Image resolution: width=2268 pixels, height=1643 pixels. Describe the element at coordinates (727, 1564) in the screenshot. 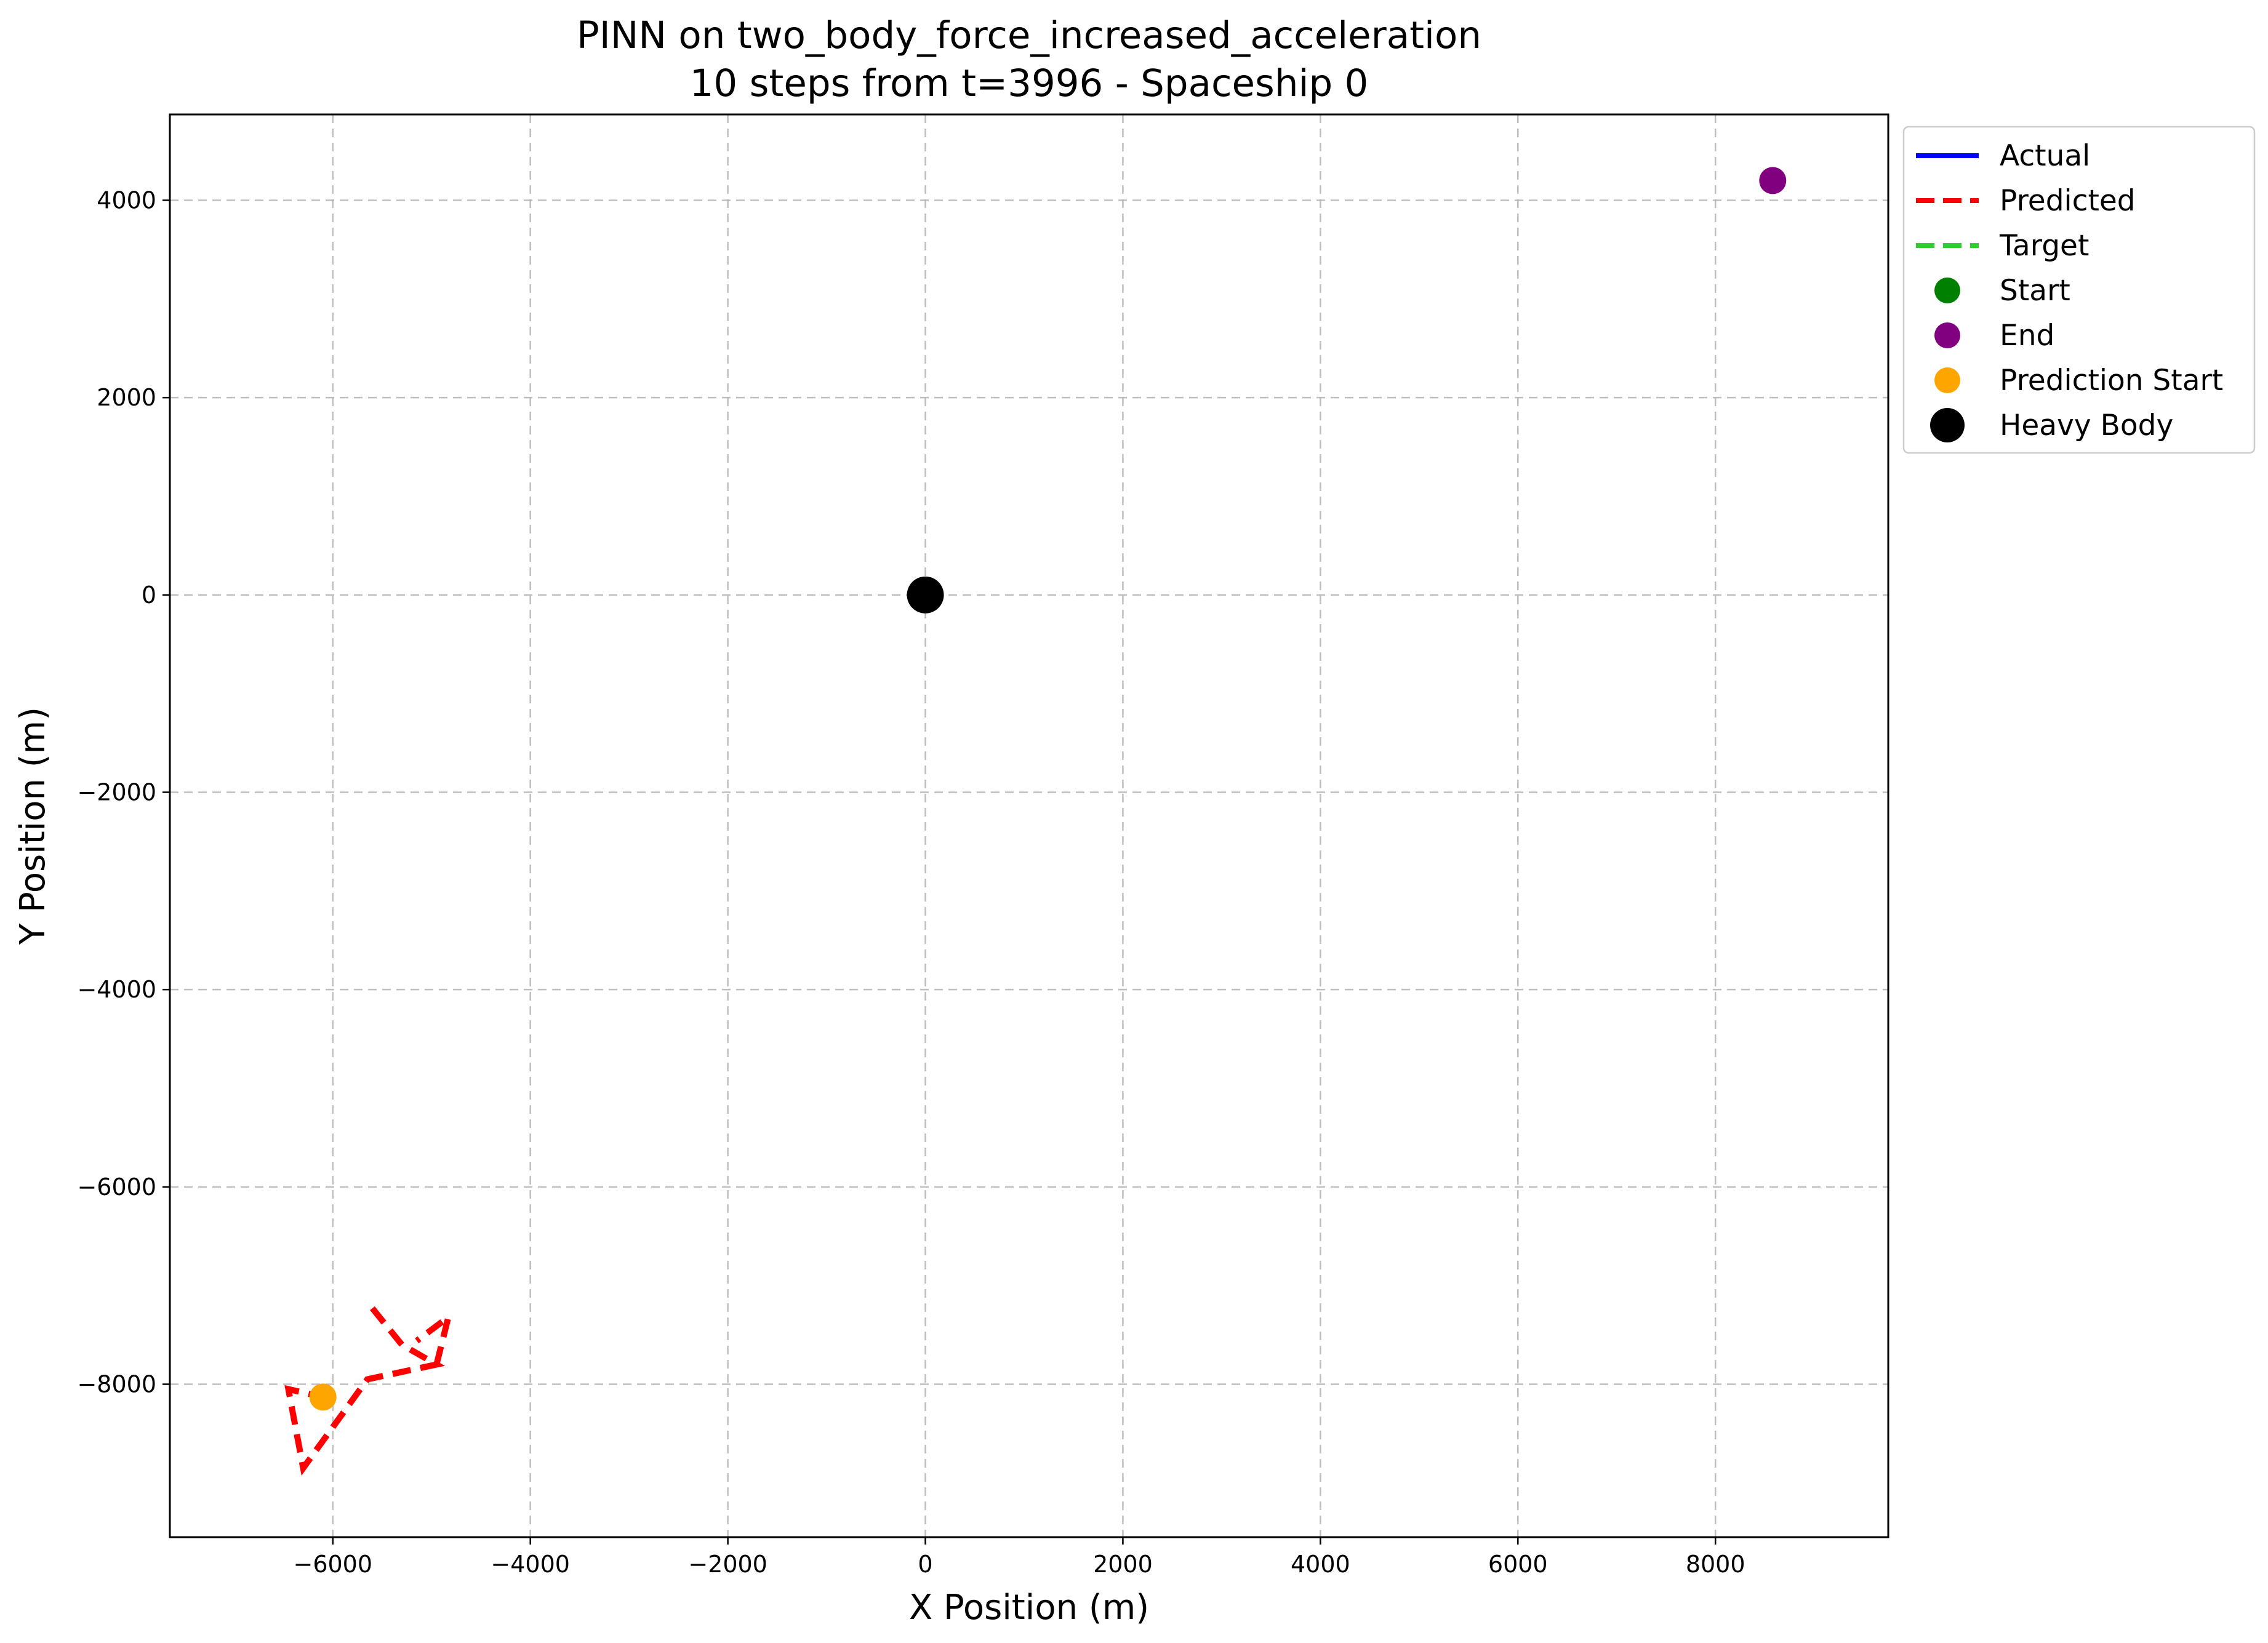

I see `x-tick-label: −2000` at that location.